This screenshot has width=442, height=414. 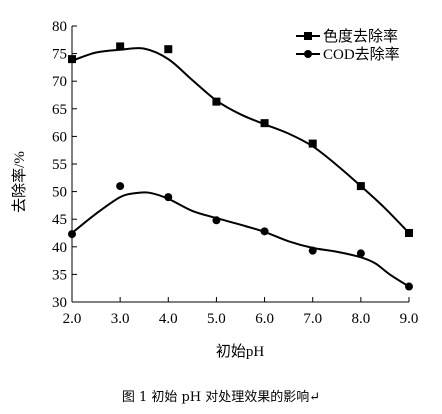 What do you see at coordinates (409, 319) in the screenshot?
I see `x-tick-label: 9.0` at bounding box center [409, 319].